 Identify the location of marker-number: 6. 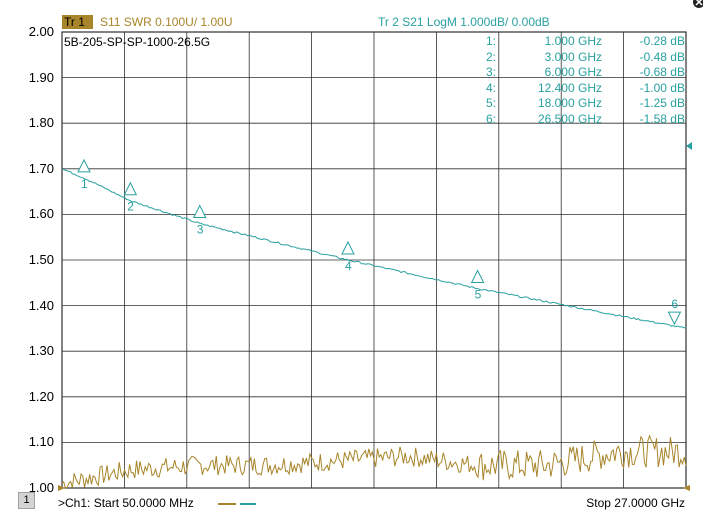
(674, 304).